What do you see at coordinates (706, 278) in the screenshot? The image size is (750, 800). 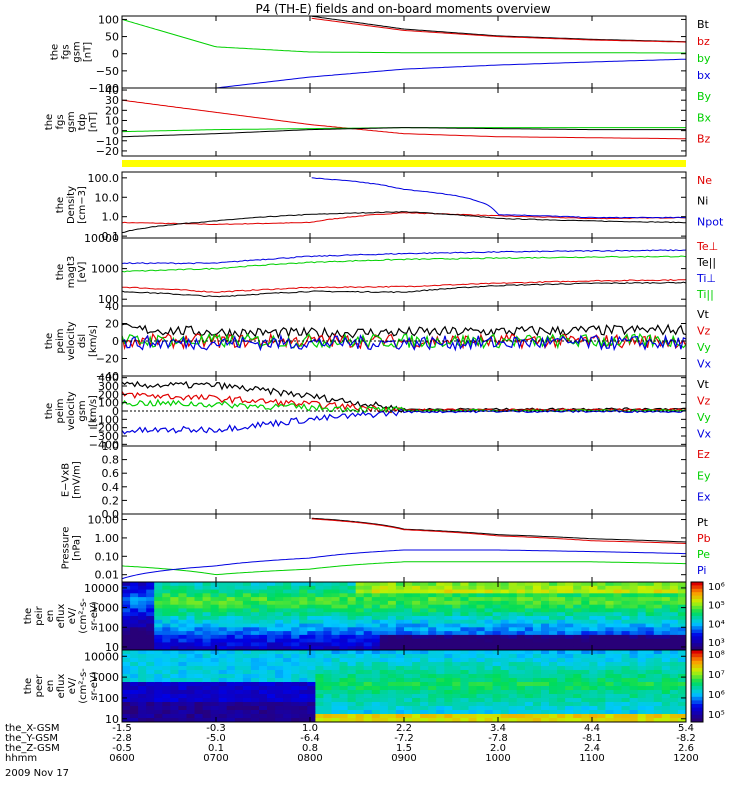 I see `legend-item: Ti⊥` at bounding box center [706, 278].